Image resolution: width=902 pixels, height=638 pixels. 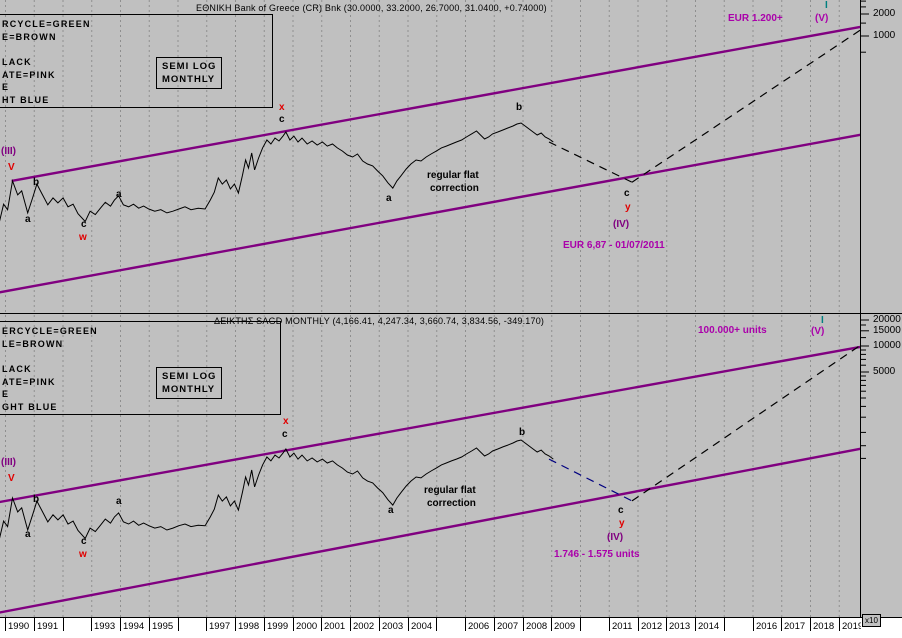 What do you see at coordinates (884, 371) in the screenshot?
I see `y-axis-label: 5000` at bounding box center [884, 371].